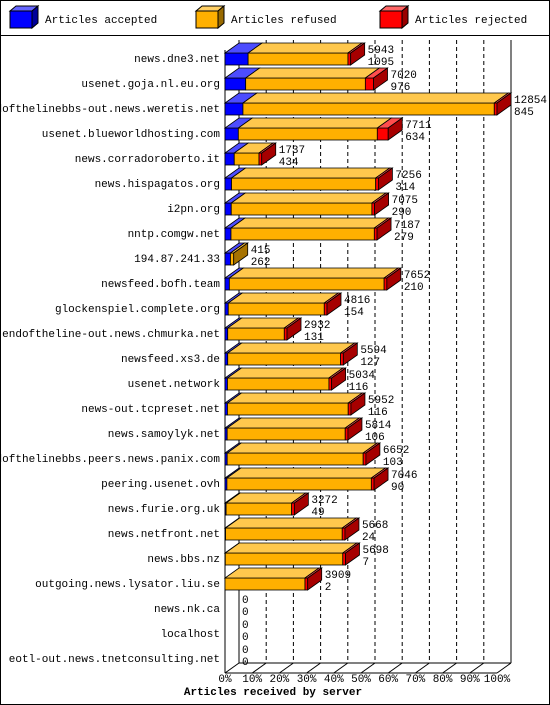 This screenshot has height=705, width=550. Describe the element at coordinates (470, 680) in the screenshot. I see `x-tick-label: 90%` at that location.